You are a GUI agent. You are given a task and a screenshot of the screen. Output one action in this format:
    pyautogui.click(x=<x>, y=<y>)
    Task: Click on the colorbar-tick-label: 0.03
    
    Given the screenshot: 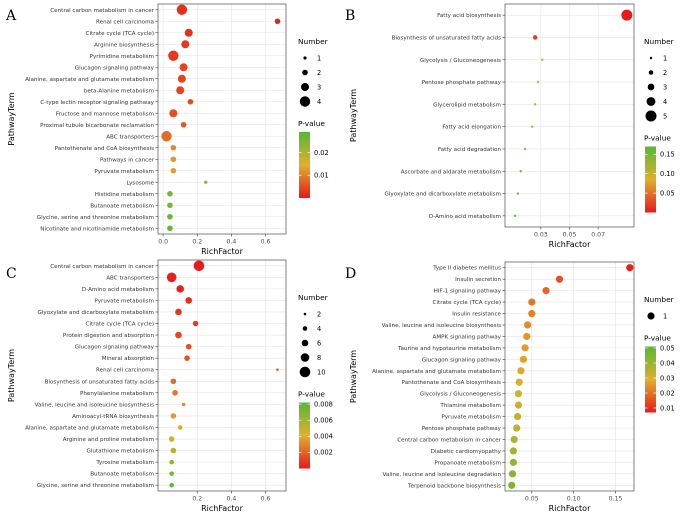 What is the action you would take?
    pyautogui.click(x=667, y=378)
    